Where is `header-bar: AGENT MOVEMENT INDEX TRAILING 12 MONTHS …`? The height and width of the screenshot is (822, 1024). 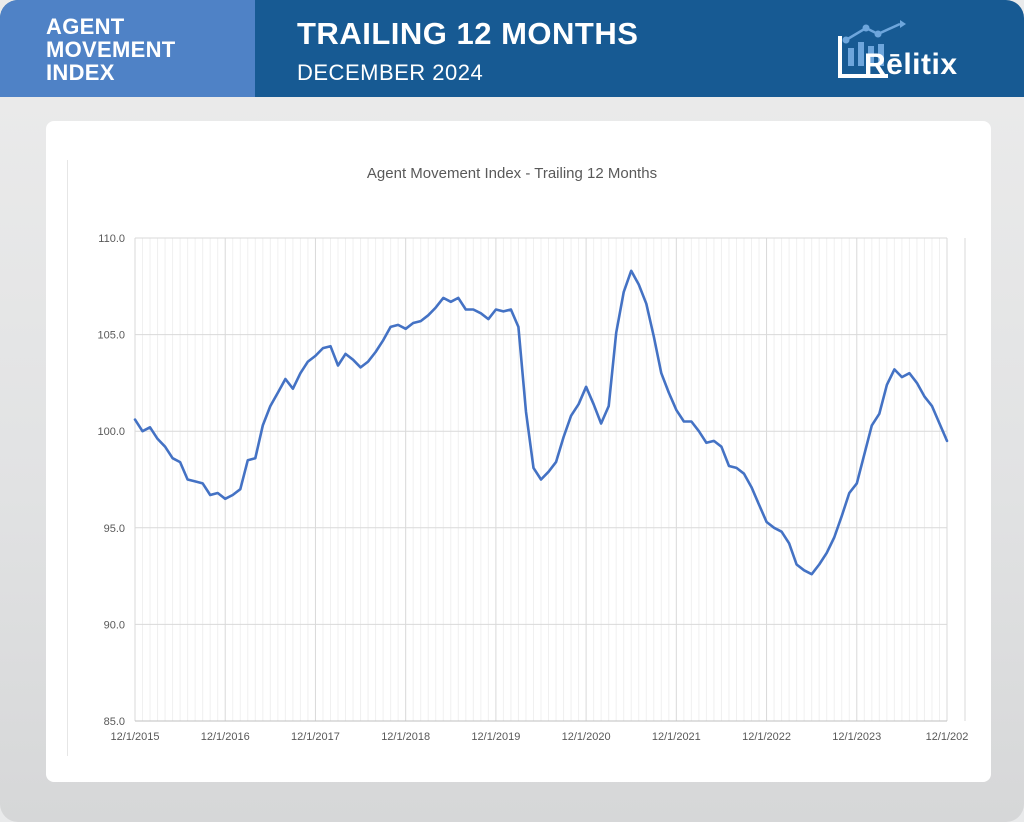 header-bar: AGENT MOVEMENT INDEX TRAILING 12 MONTHS … is located at coordinates (512, 48).